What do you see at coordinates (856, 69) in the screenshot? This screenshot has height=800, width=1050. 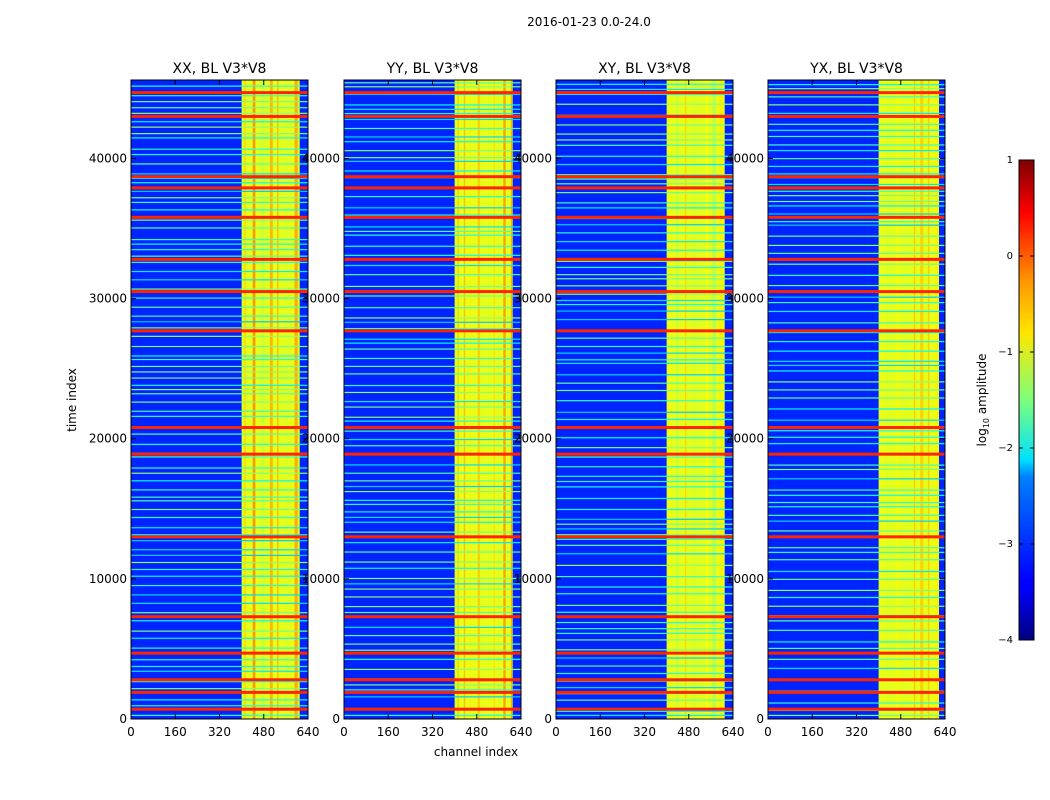 I see `panel-title: YX, BL V3*V8` at bounding box center [856, 69].